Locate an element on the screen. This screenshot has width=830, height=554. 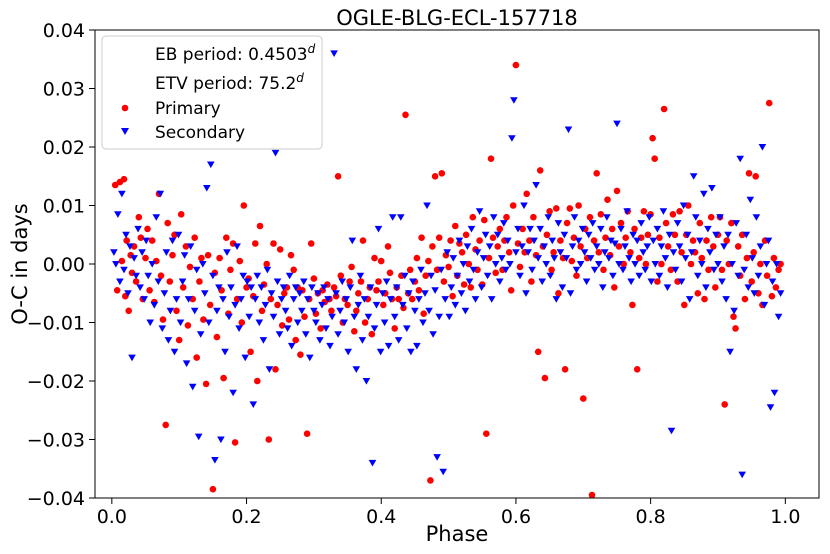
legend-secondary-marker is located at coordinates (125, 131).